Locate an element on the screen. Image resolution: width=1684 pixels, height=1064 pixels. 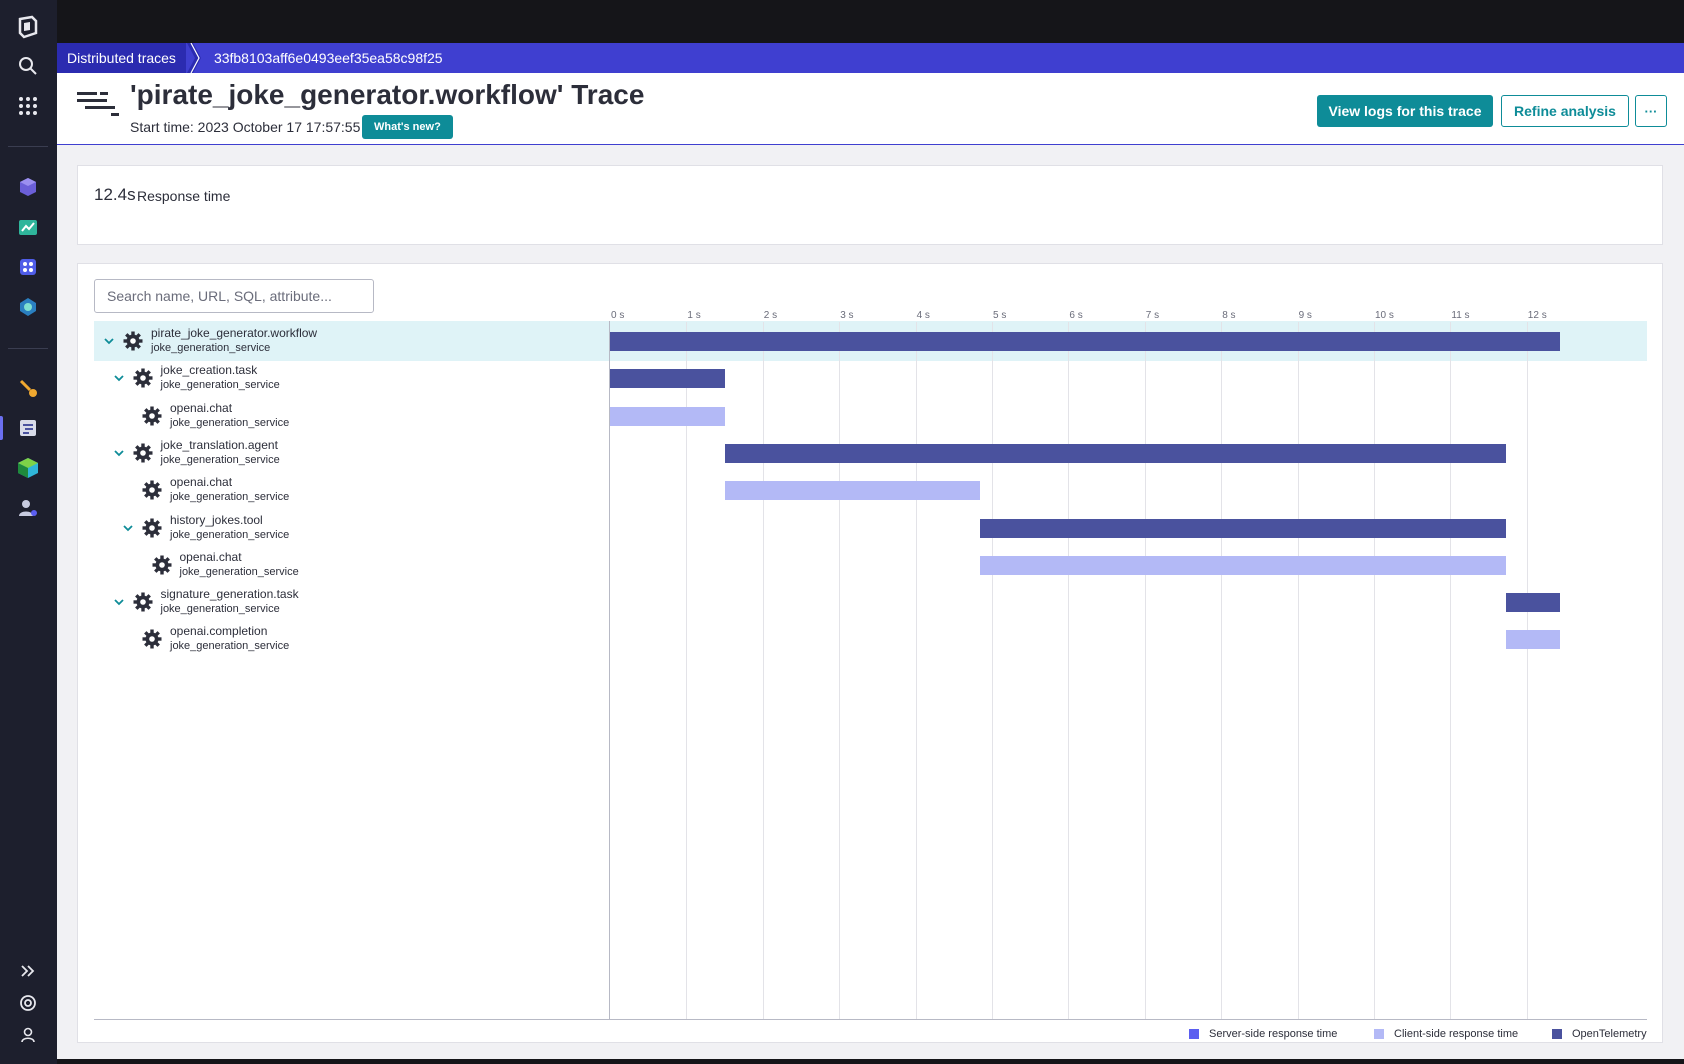
span-row: openai.completion joke_generation_service is located at coordinates (205, 639).